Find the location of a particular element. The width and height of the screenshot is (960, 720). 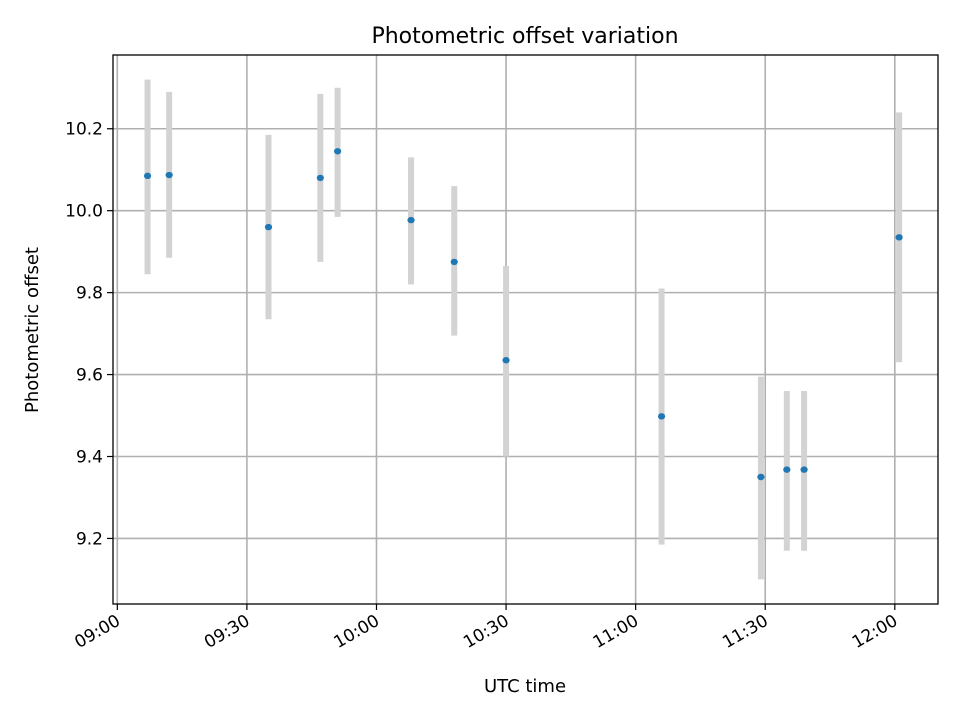

y-tick-label: 10.2 is located at coordinates (84, 130).